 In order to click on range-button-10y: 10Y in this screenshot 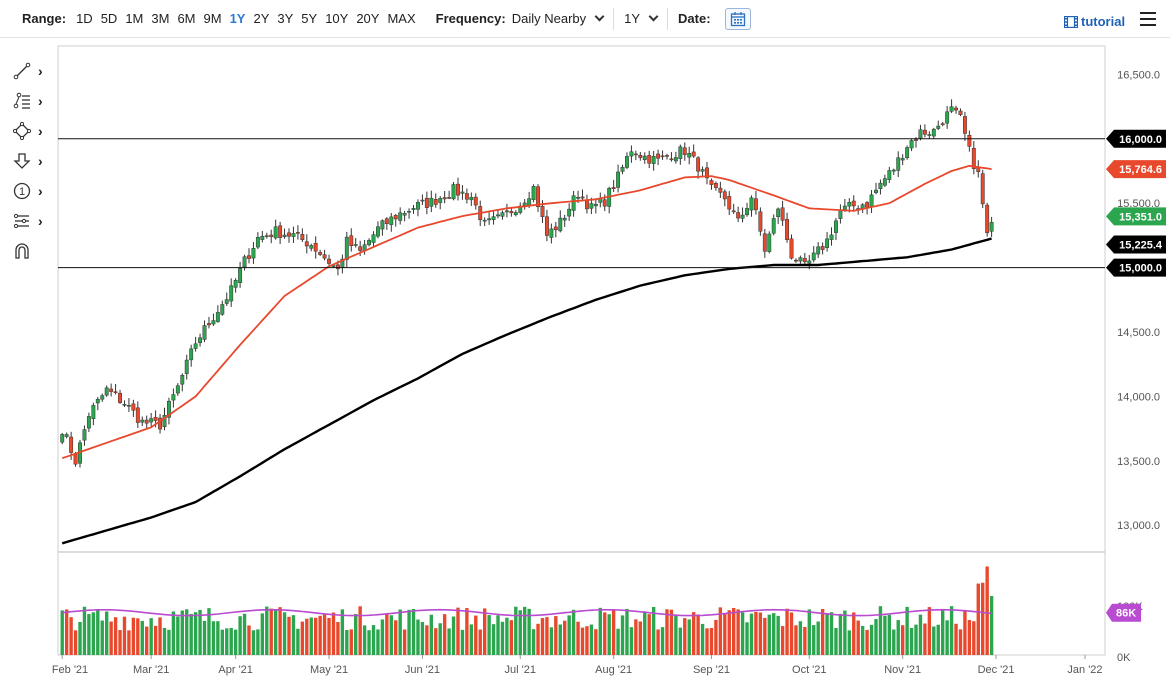, I will do `click(337, 18)`.